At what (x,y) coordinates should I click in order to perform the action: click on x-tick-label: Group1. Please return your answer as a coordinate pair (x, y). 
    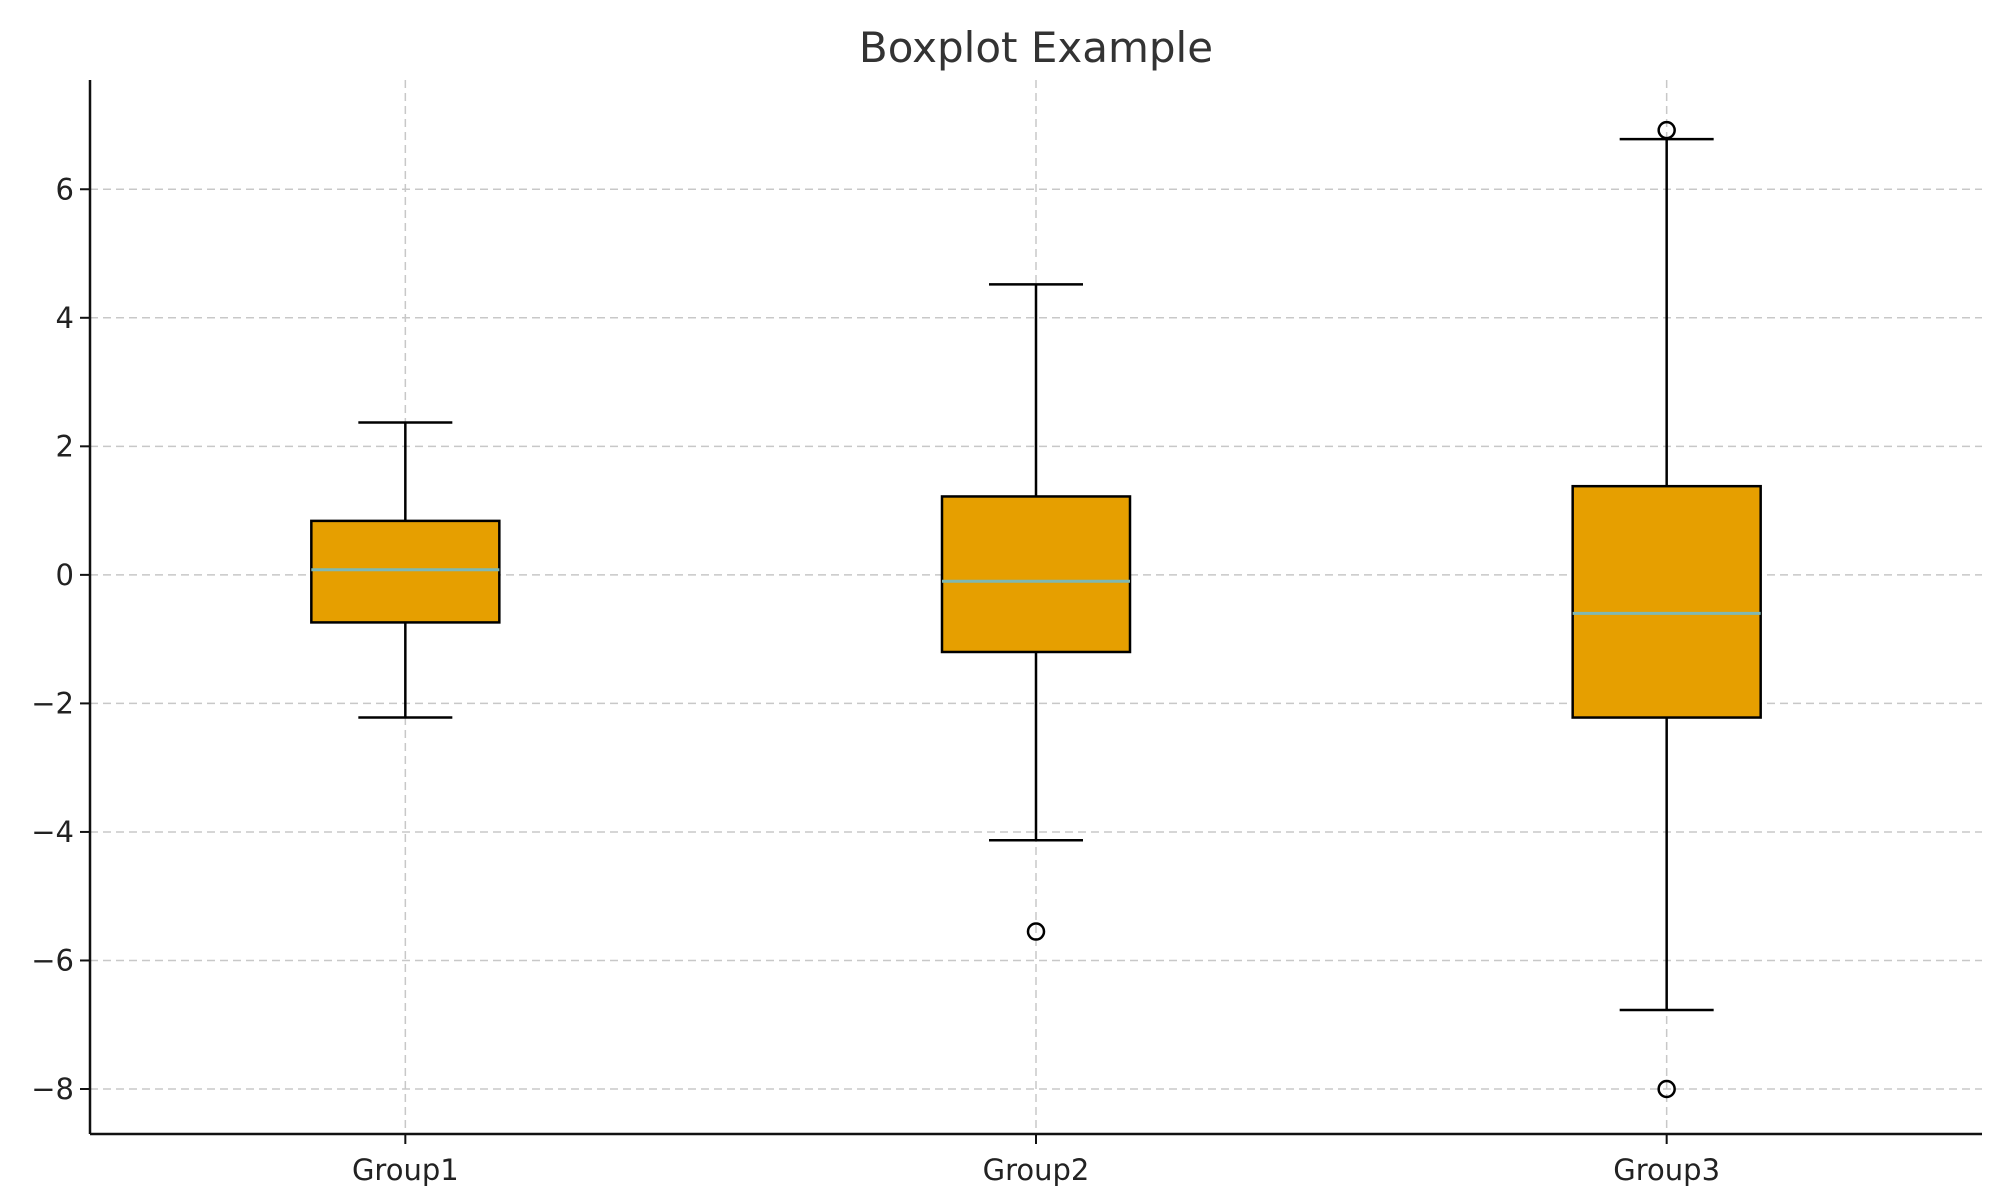
    Looking at the image, I should click on (405, 1170).